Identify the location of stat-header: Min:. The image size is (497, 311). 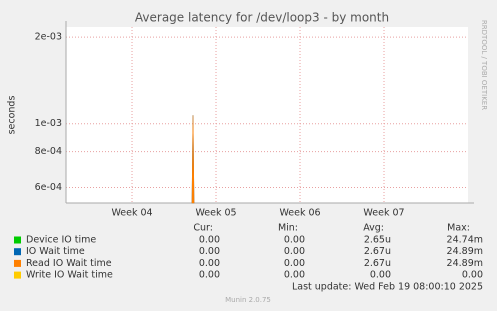
(288, 228).